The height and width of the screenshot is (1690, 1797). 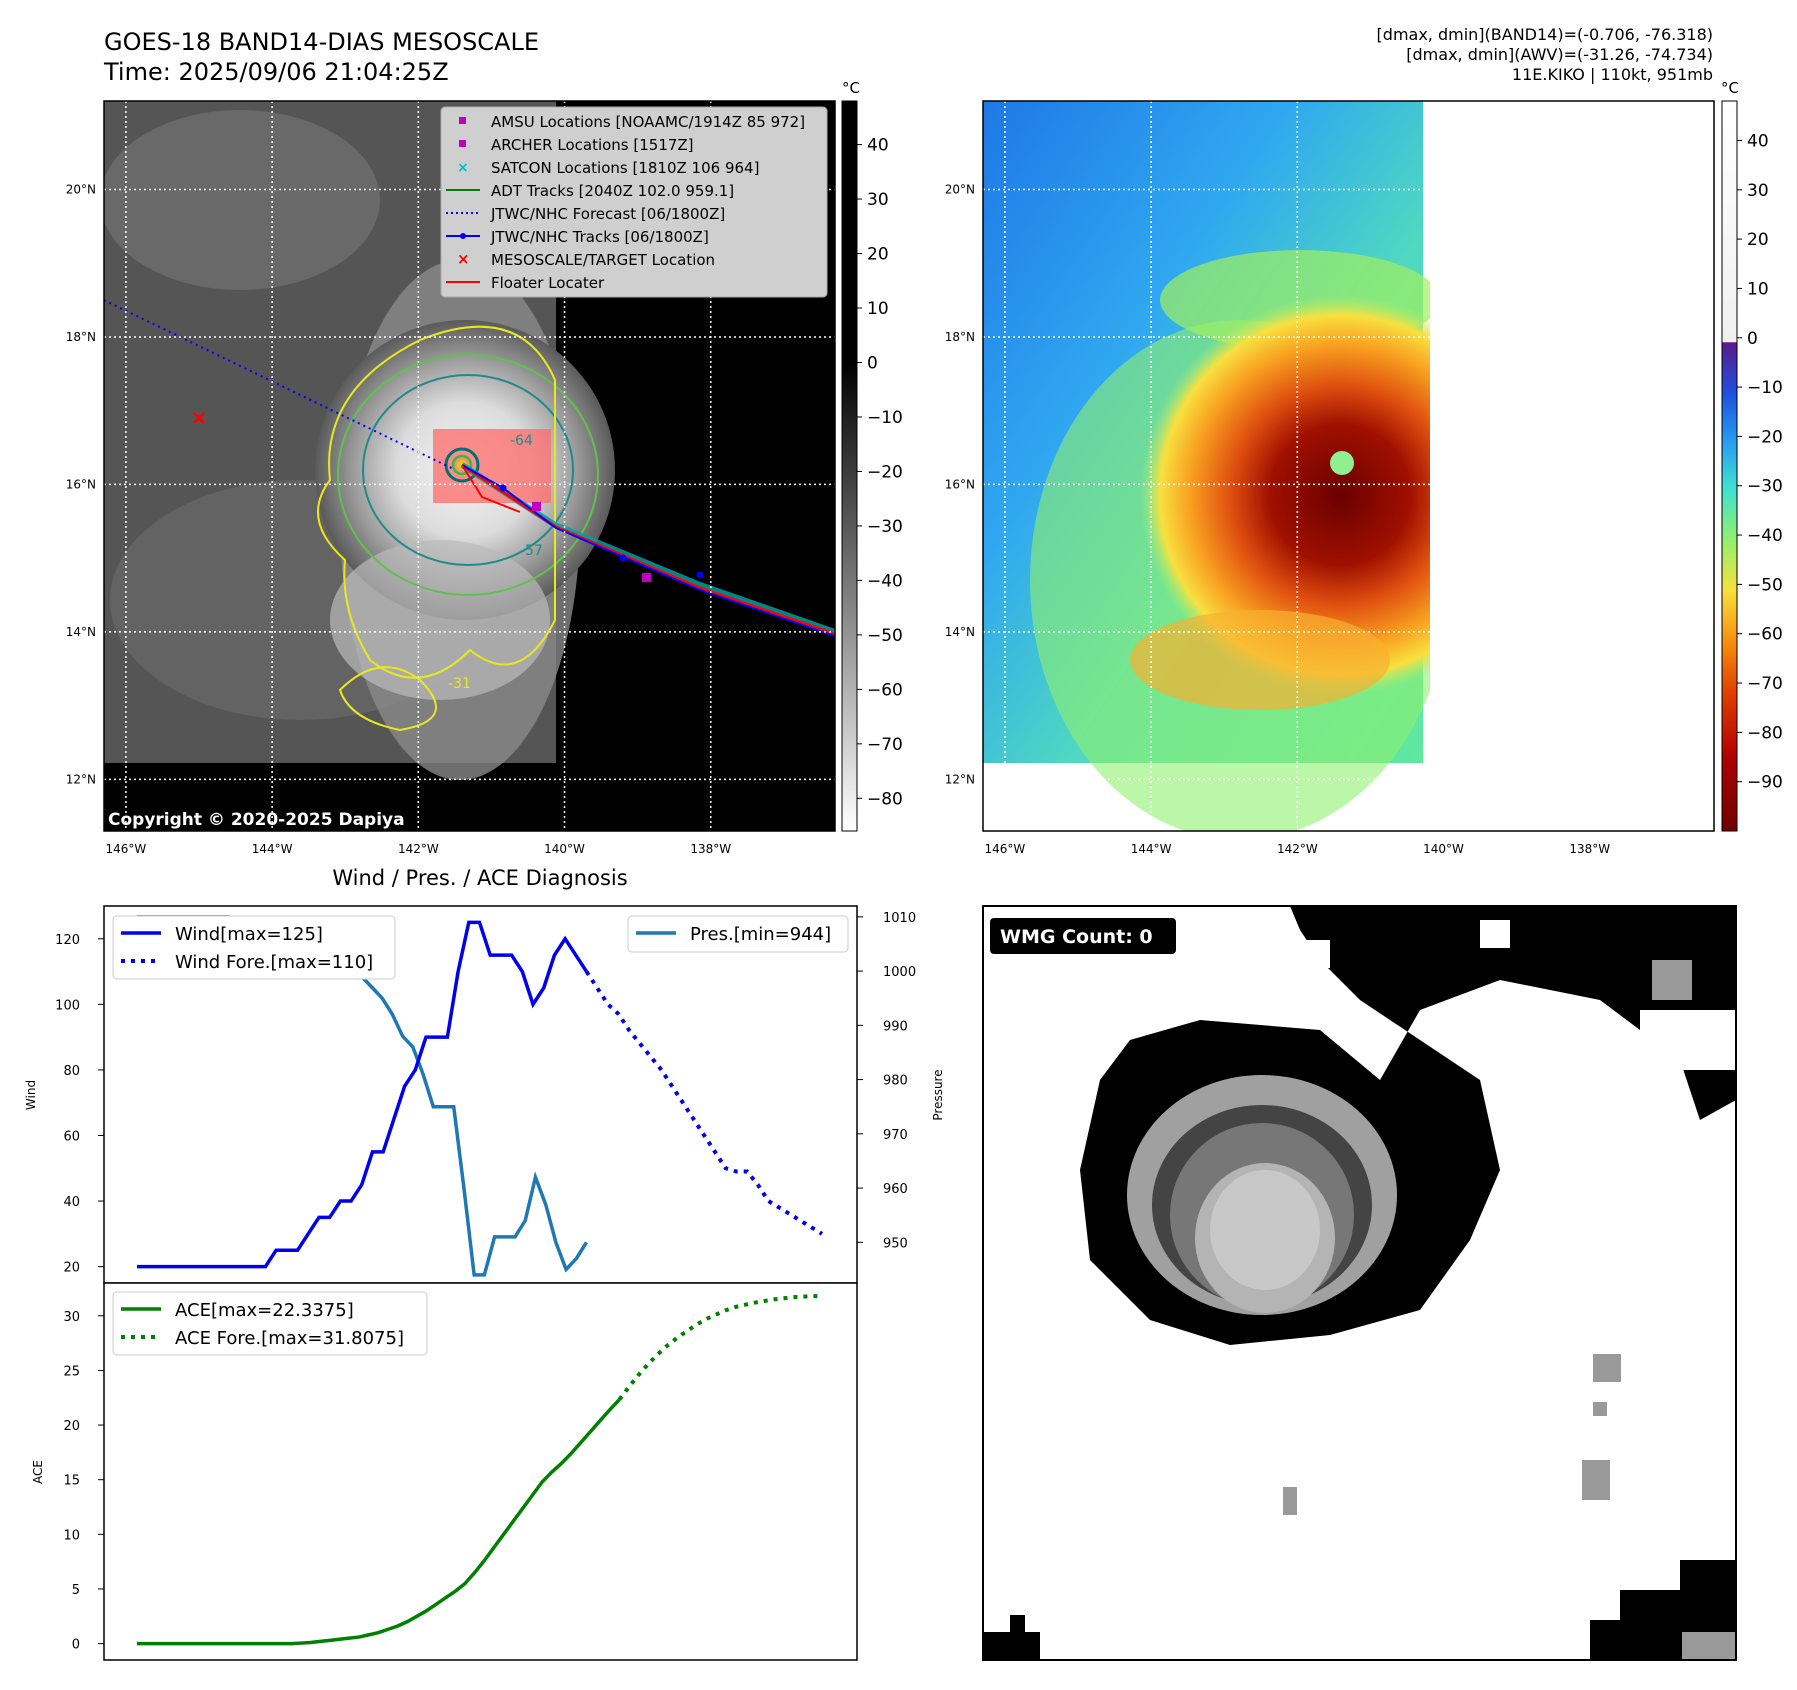 What do you see at coordinates (548, 283) in the screenshot?
I see `legend-floater: Floater Locater` at bounding box center [548, 283].